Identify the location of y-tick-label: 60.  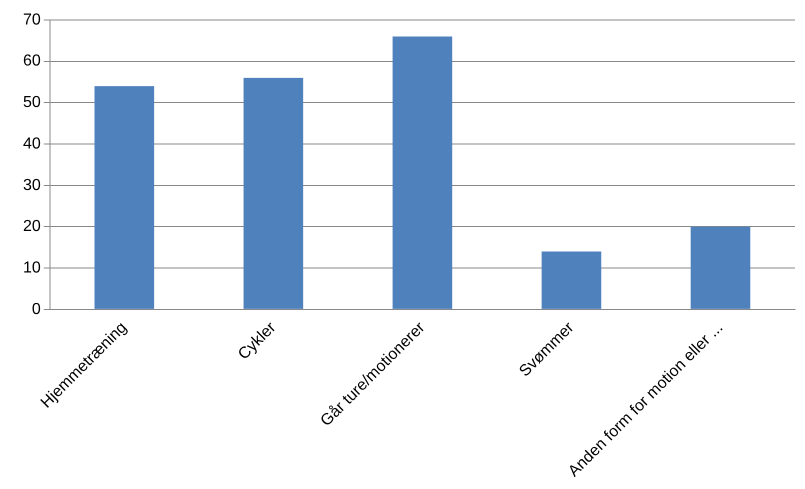
(32, 61).